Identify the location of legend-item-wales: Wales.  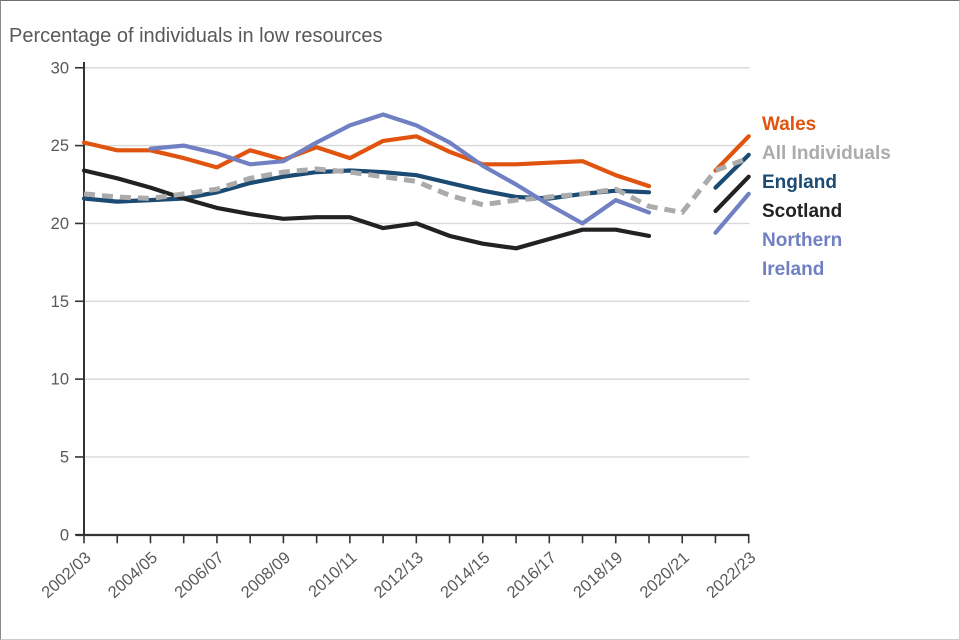
(789, 124).